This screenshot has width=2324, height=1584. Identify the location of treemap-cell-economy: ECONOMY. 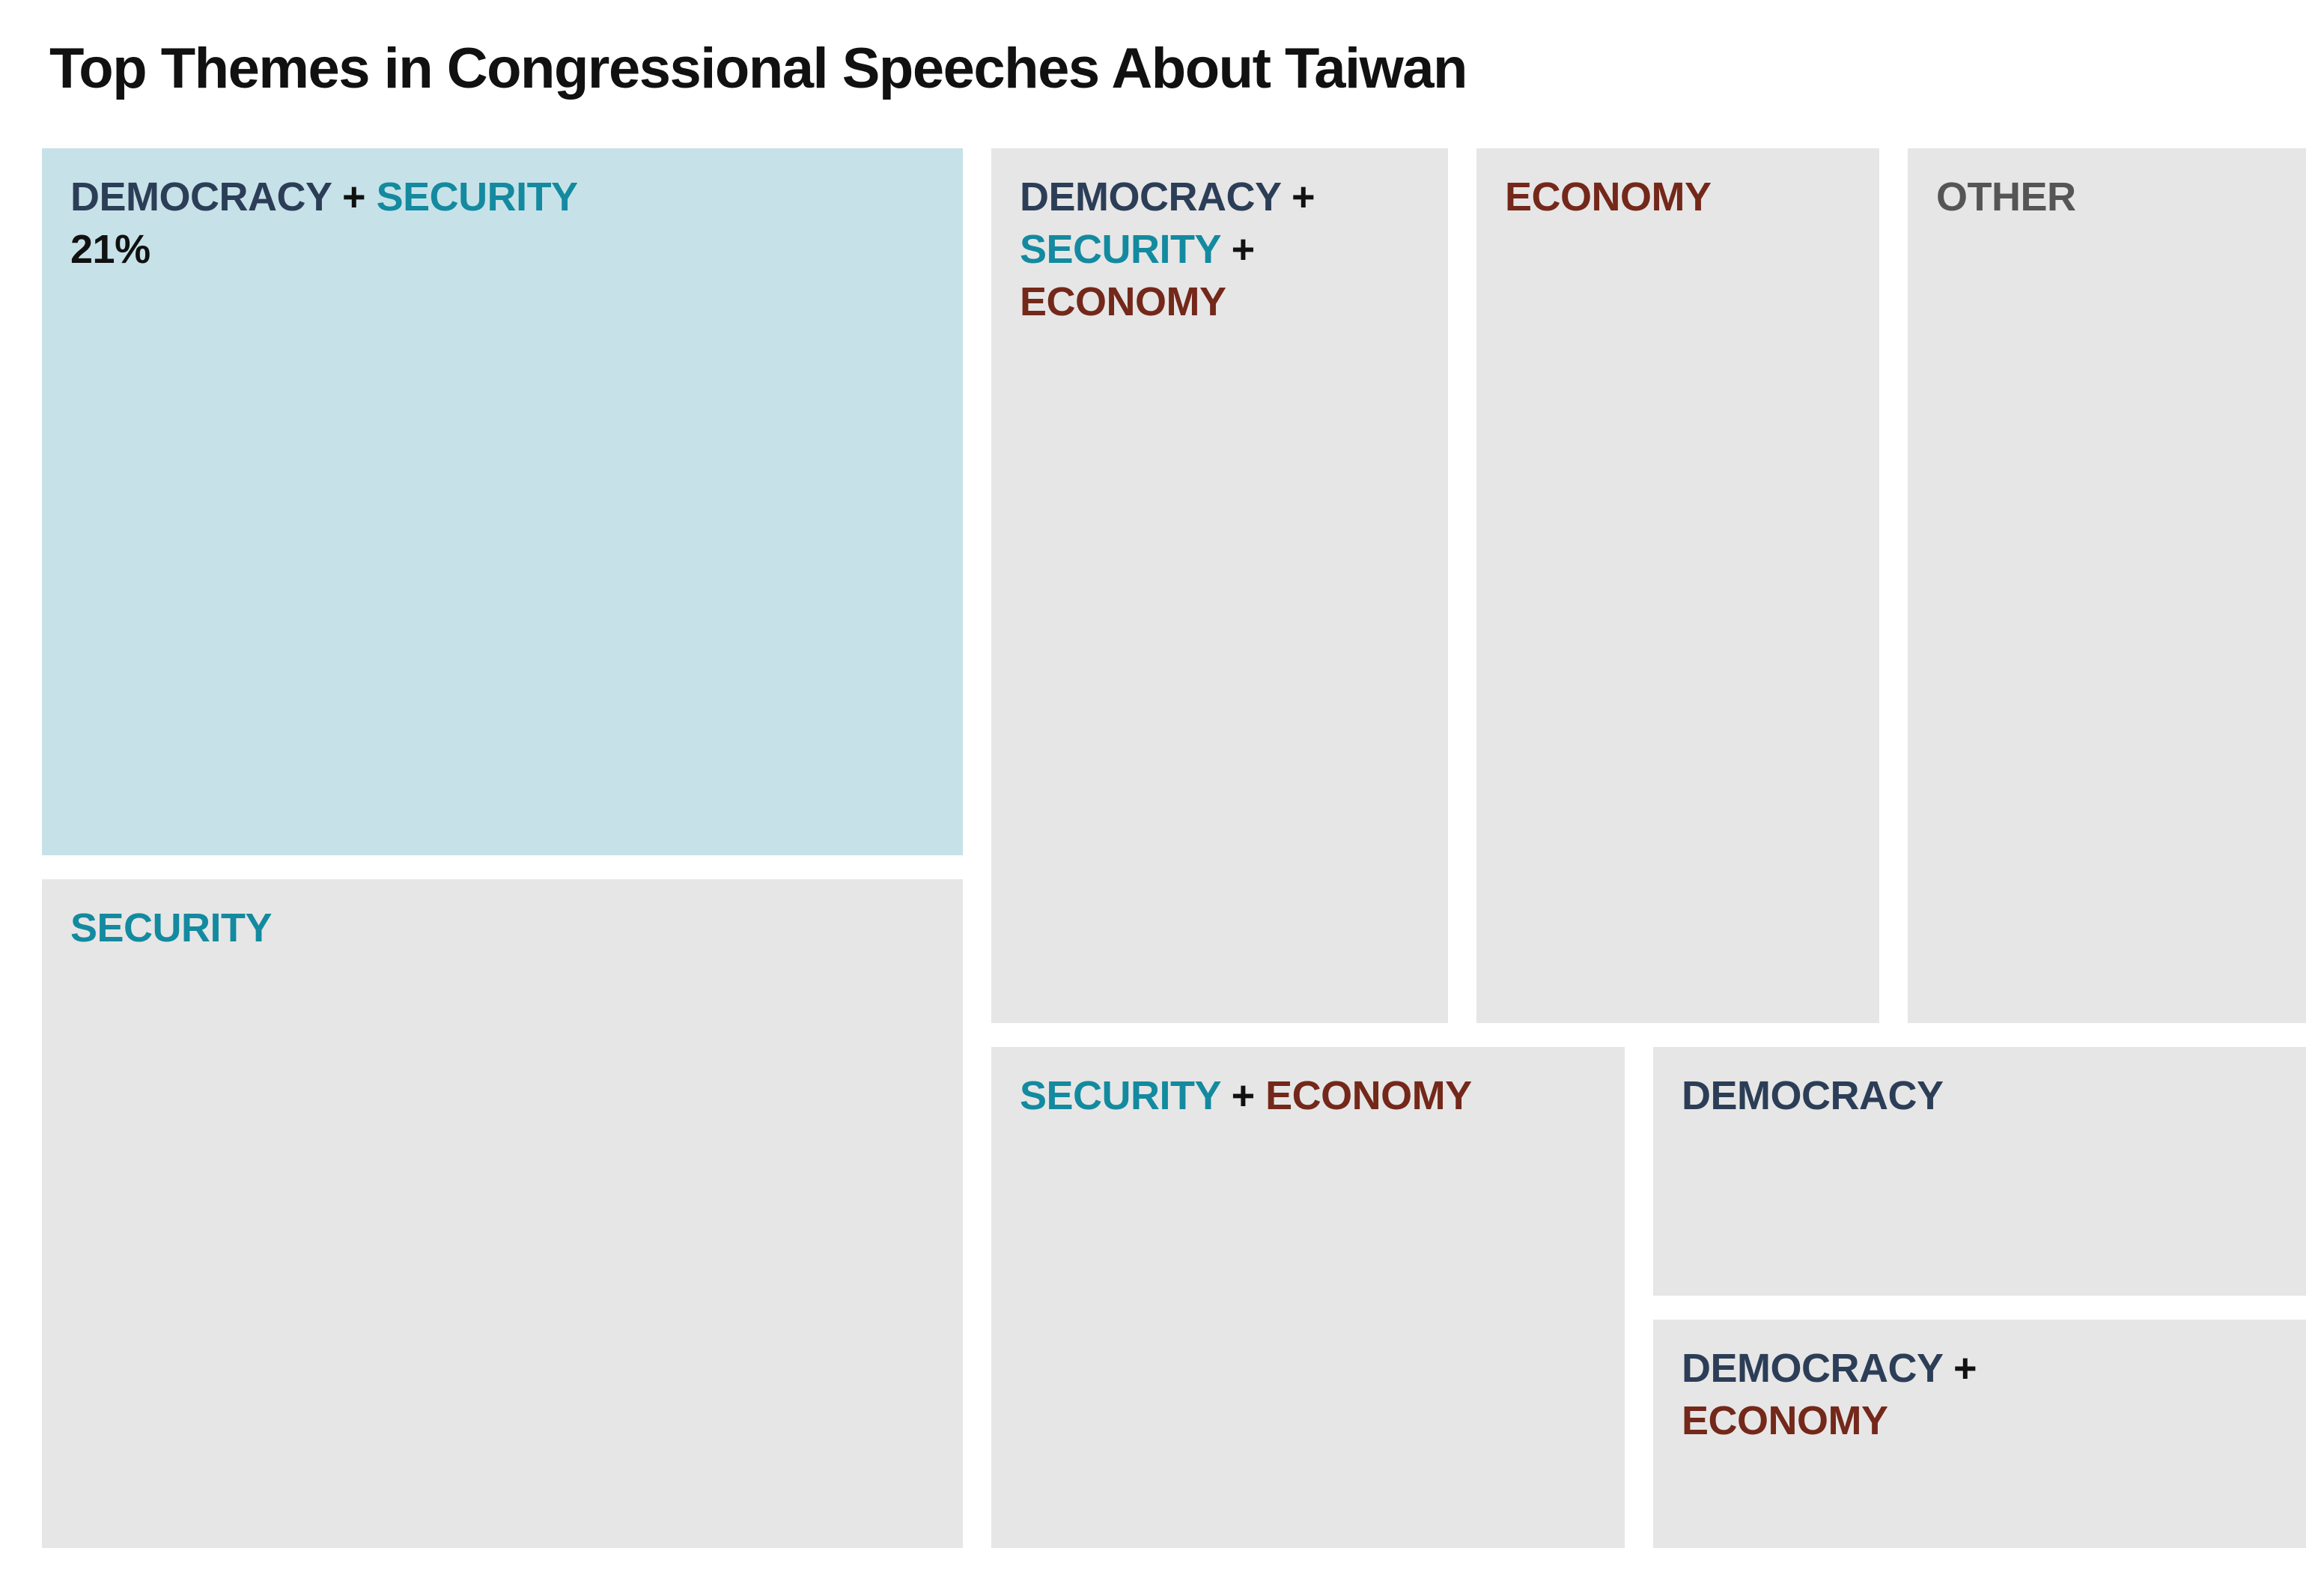
(1677, 585).